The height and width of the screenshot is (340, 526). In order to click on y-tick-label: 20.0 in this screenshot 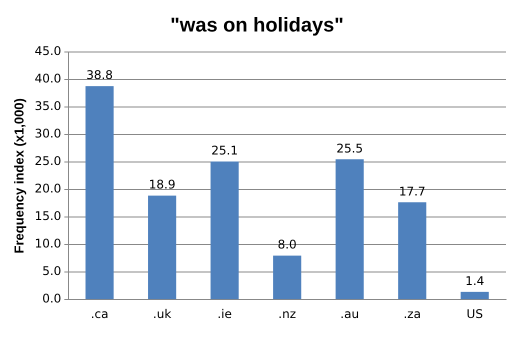, I will do `click(48, 189)`.